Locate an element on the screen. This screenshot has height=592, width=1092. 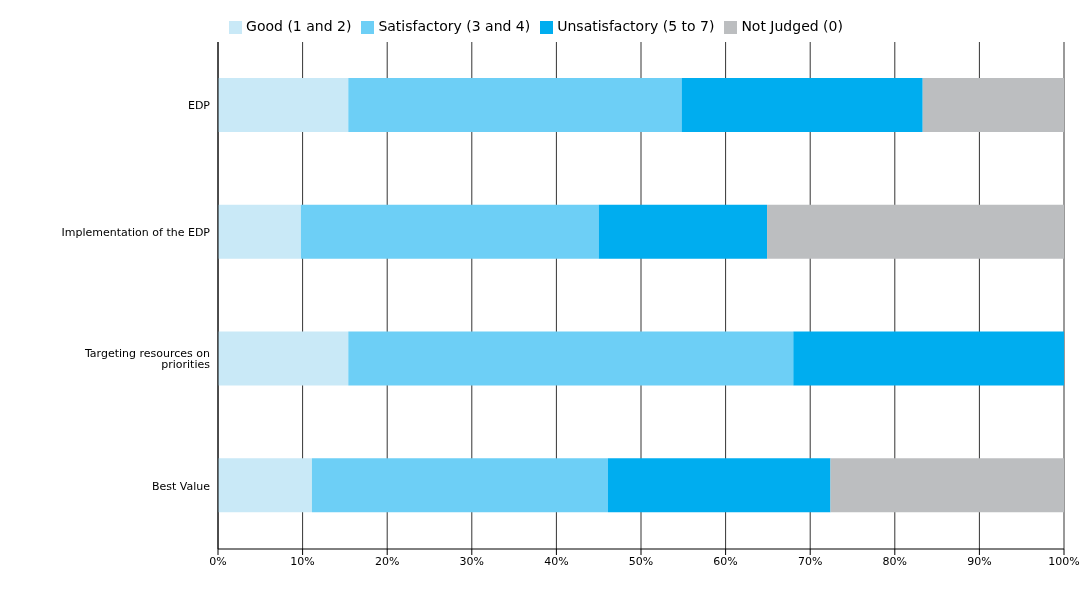
legend-label: Good (1 and 2) is located at coordinates (299, 26).